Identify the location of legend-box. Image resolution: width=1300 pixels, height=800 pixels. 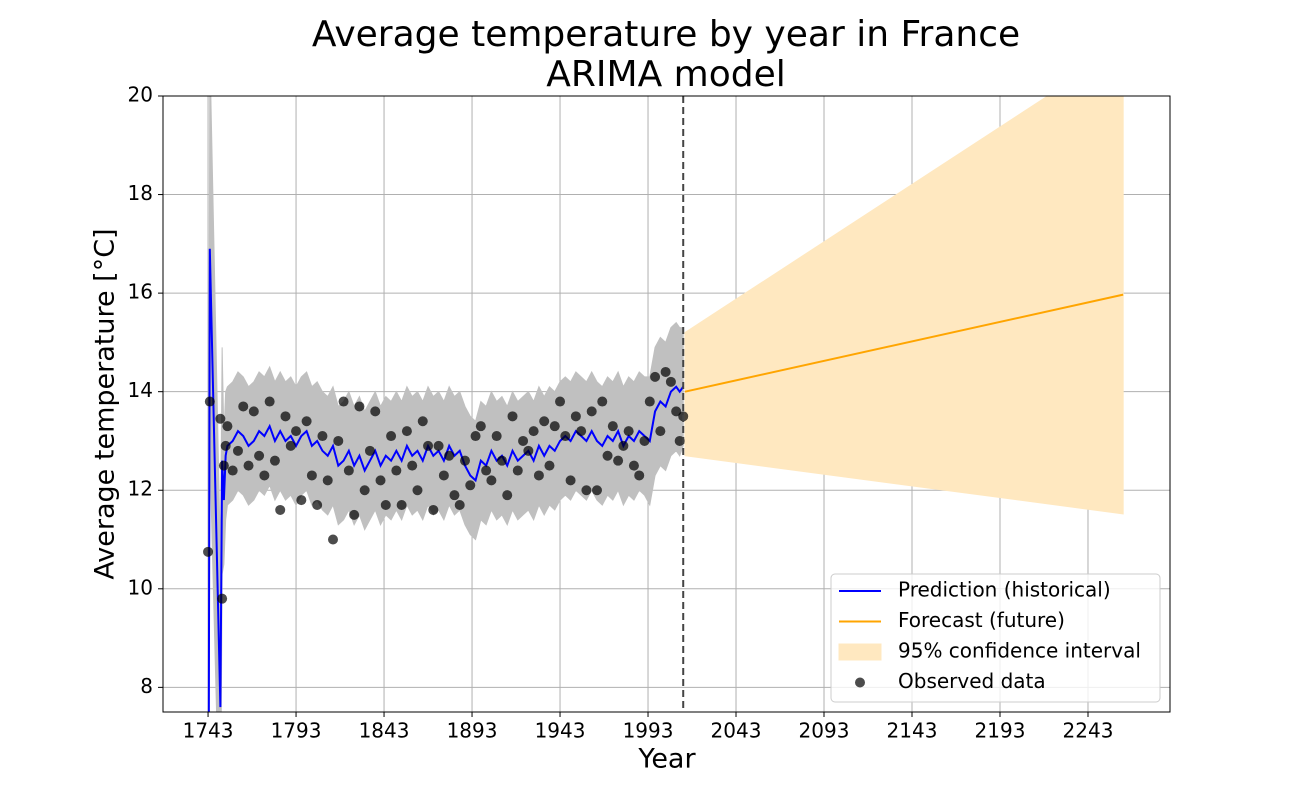
(995, 638).